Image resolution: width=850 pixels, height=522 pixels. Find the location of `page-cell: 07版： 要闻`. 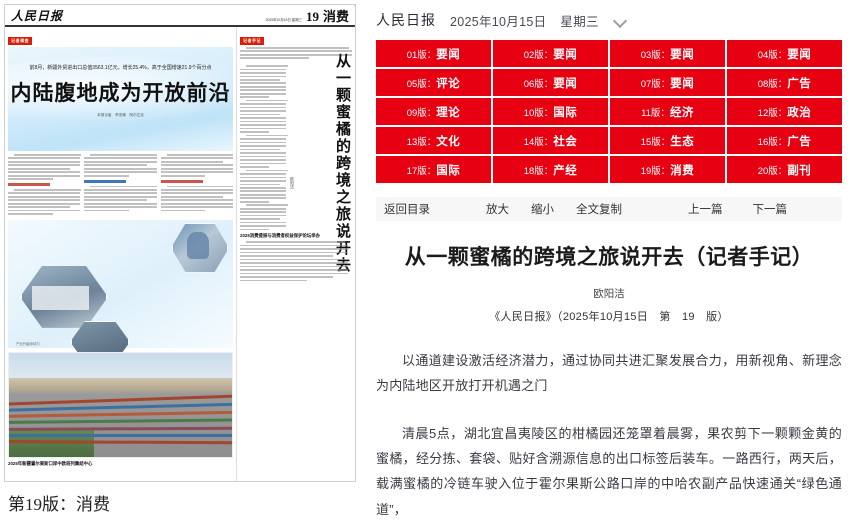

page-cell: 07版： 要闻 is located at coordinates (667, 82).